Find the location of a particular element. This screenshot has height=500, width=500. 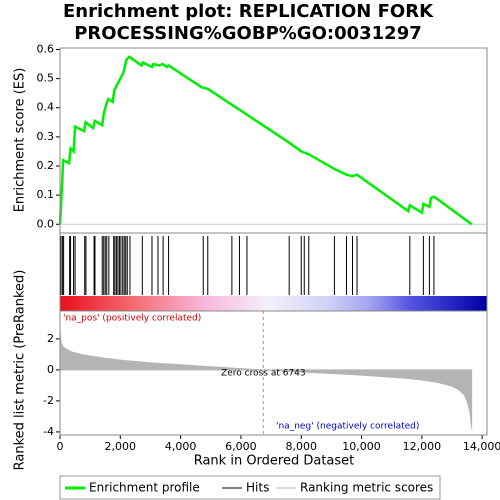

legend-label: Enrichment profile is located at coordinates (144, 488).